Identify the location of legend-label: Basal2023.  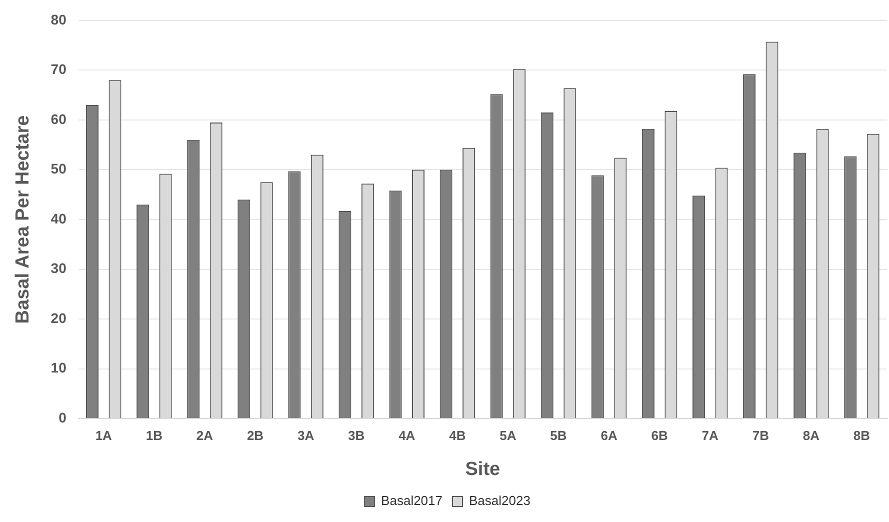
(499, 500).